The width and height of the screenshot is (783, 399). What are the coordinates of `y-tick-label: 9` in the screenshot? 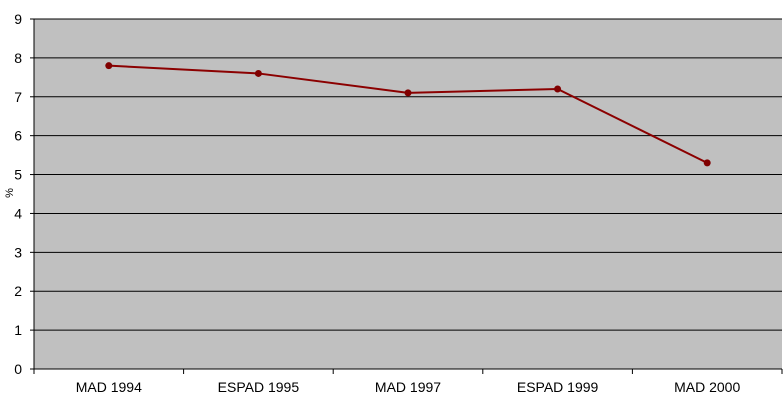 It's located at (18, 19).